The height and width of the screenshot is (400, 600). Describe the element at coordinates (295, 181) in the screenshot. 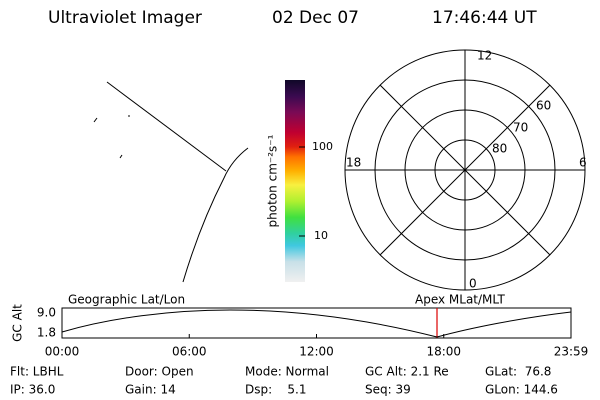

I see `colorbar` at that location.